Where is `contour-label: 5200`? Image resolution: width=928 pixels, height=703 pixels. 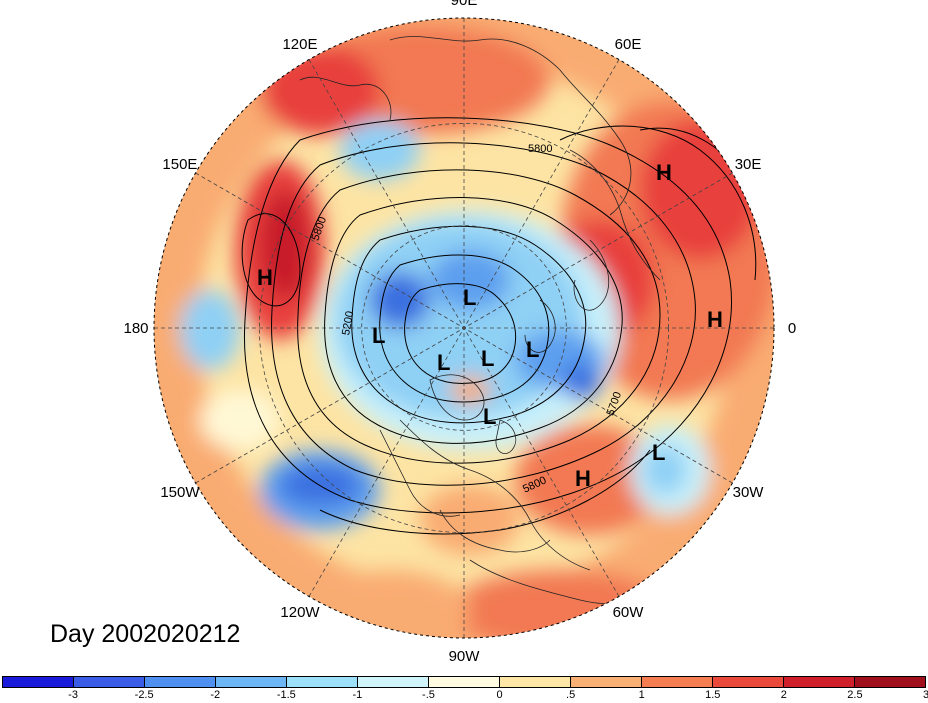 contour-label: 5200 is located at coordinates (348, 323).